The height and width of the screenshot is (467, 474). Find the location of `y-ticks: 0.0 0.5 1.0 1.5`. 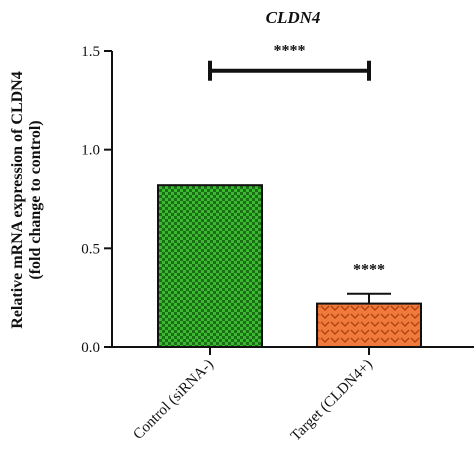

y-ticks: 0.0 0.5 1.0 1.5 is located at coordinates (96, 200).